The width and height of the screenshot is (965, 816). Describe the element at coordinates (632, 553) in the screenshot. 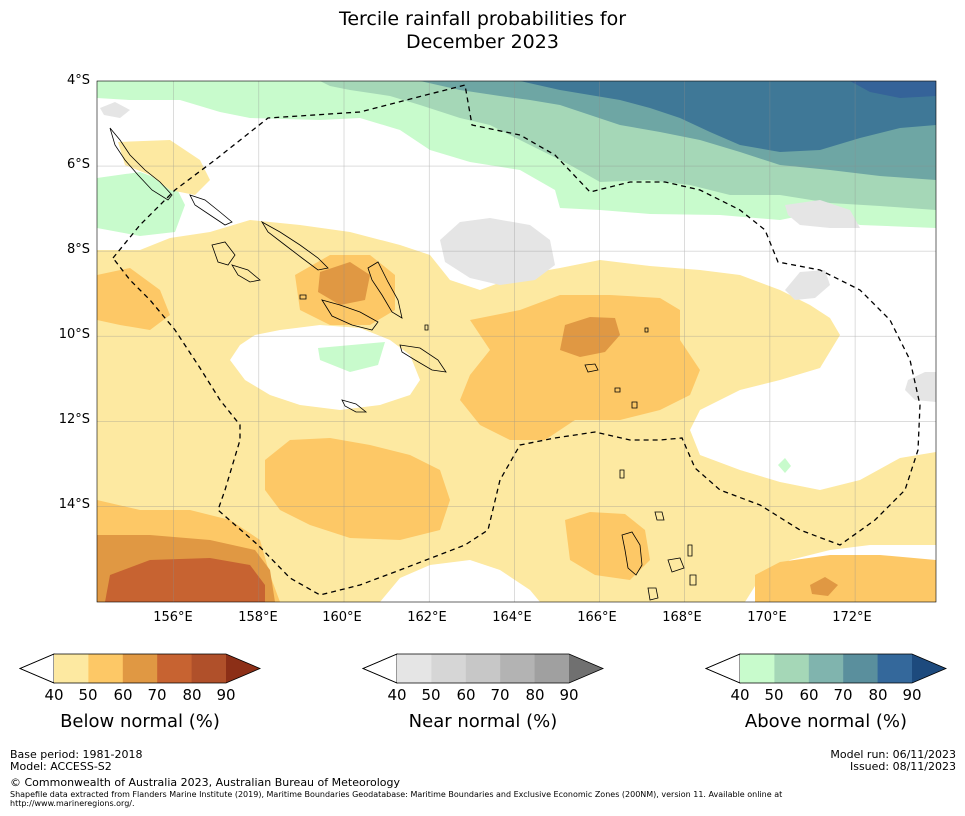

I see `vanuatu-north-coast` at that location.